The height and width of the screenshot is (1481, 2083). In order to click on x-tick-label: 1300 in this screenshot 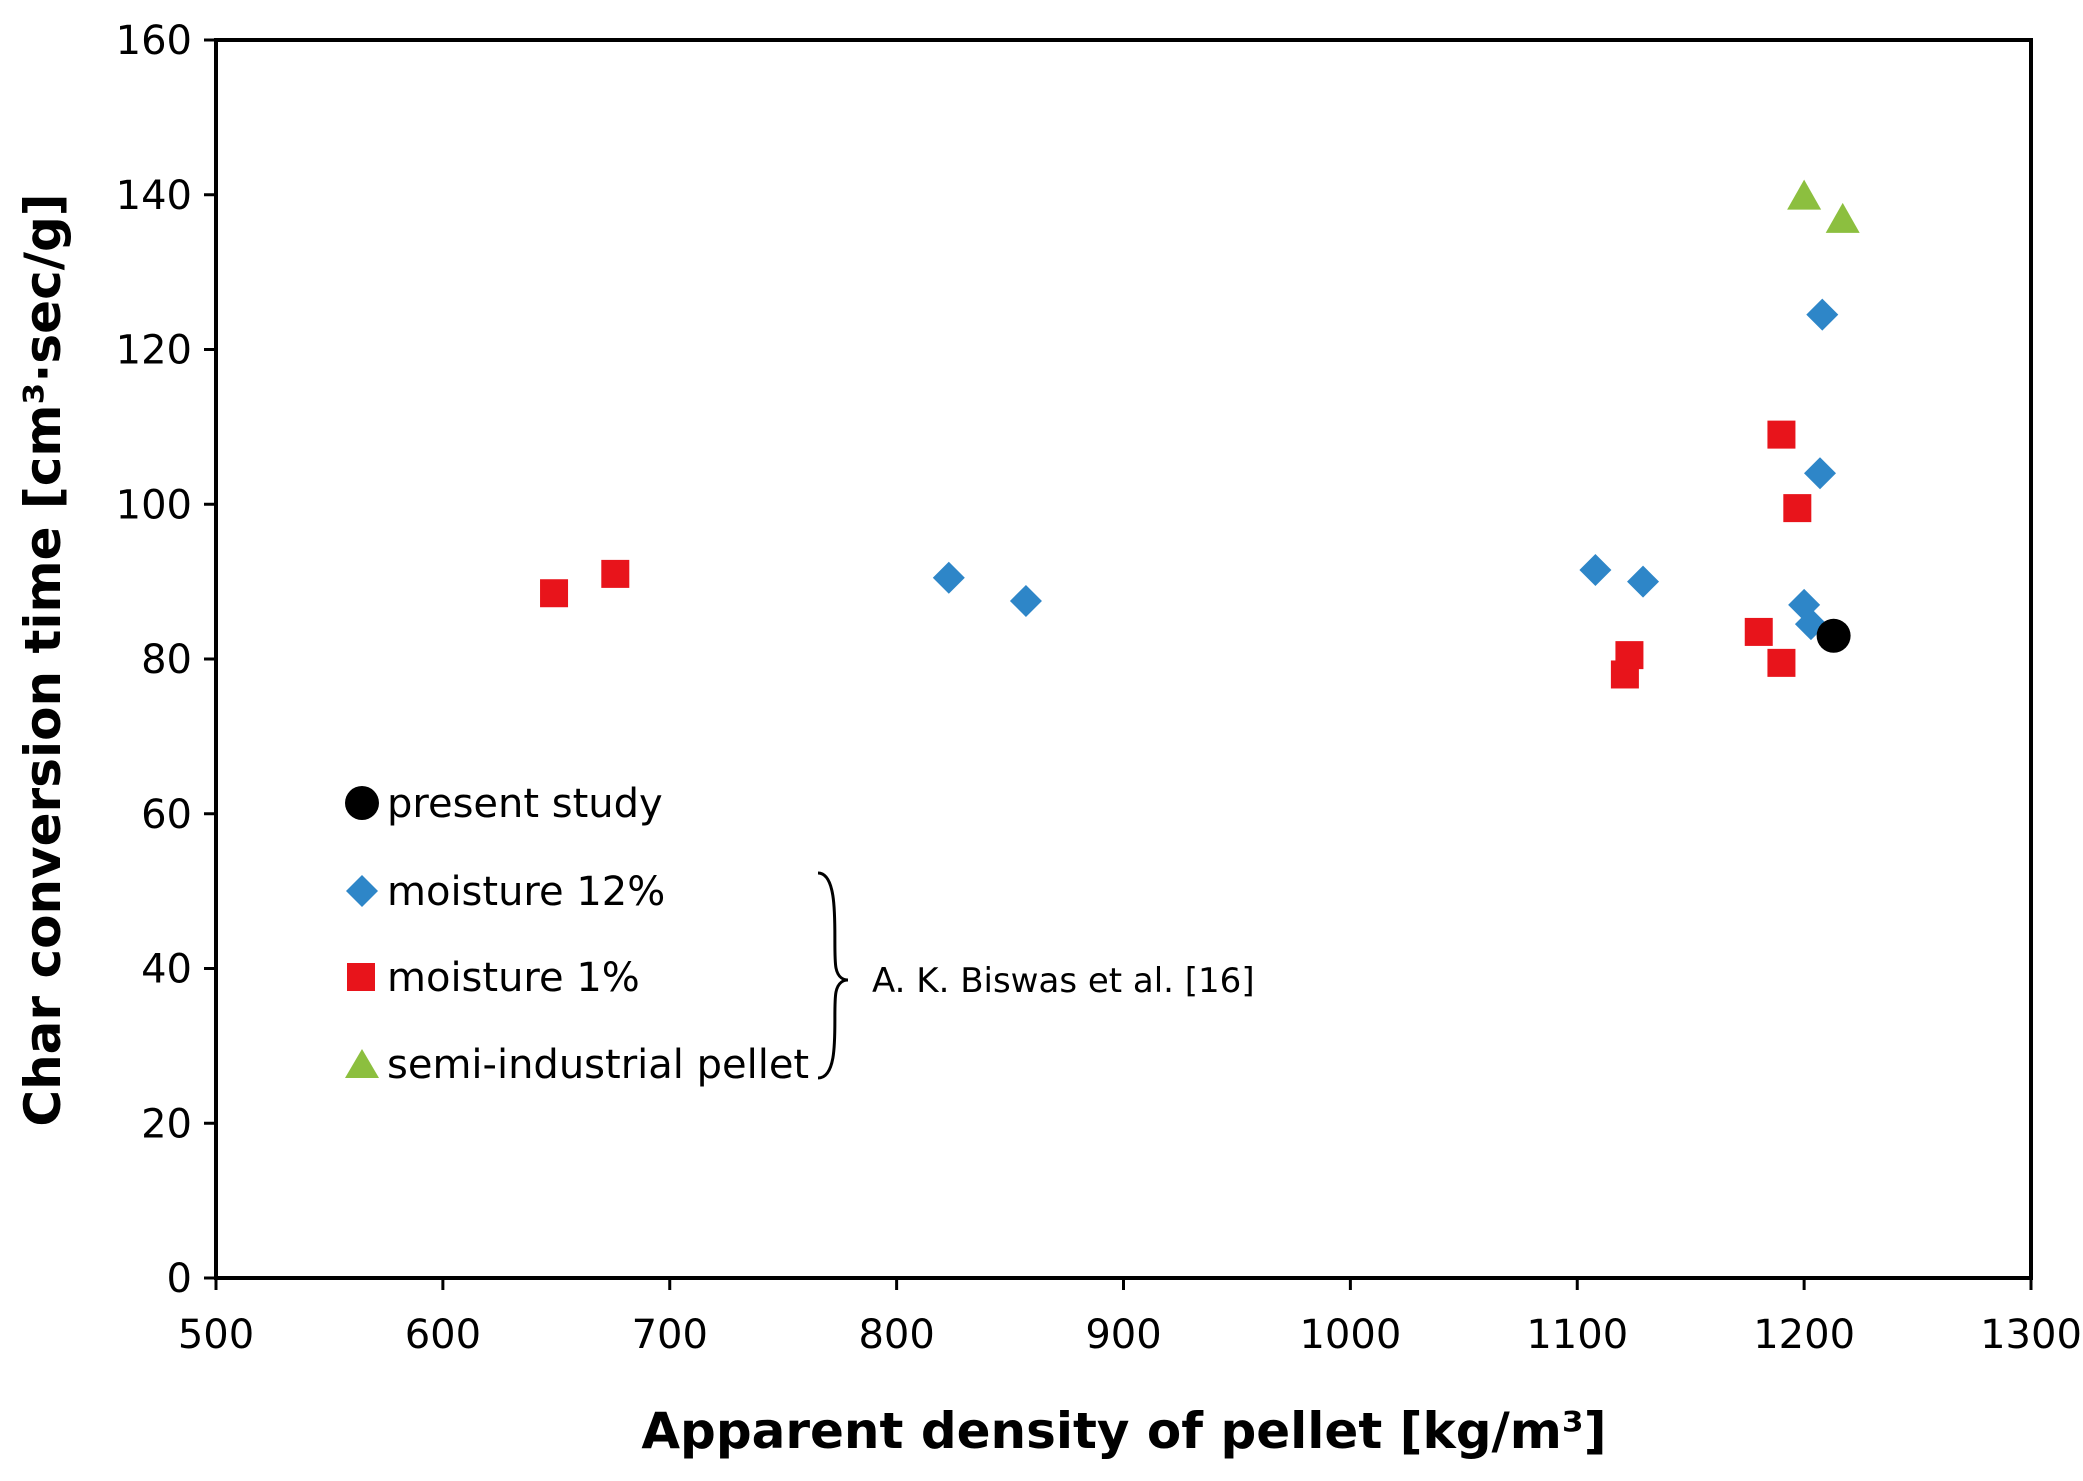, I will do `click(2031, 1335)`.